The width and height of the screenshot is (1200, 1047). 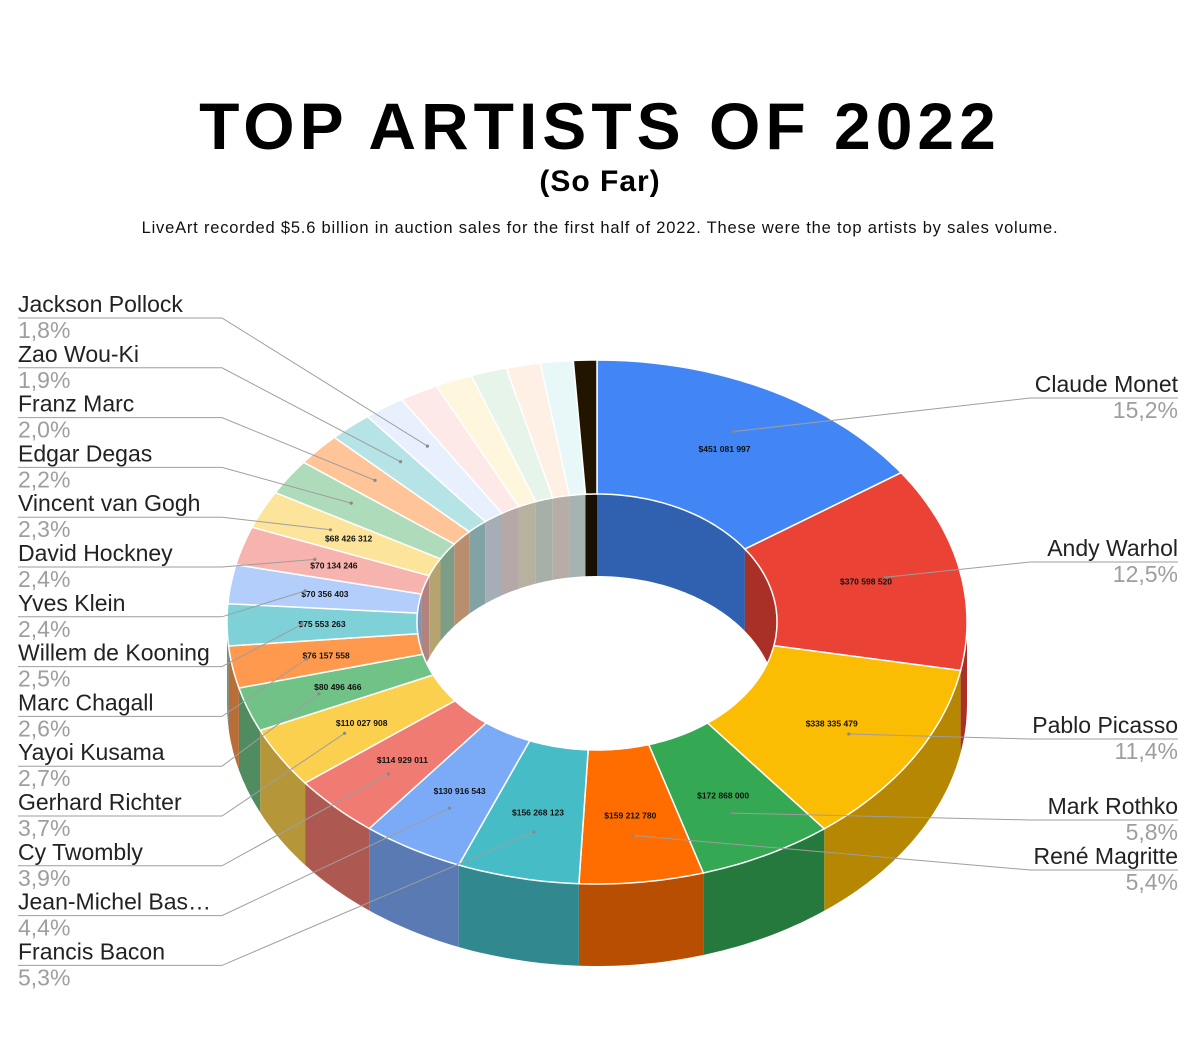 What do you see at coordinates (1105, 725) in the screenshot?
I see `label-name-pablo-picasso: Pablo Picasso` at bounding box center [1105, 725].